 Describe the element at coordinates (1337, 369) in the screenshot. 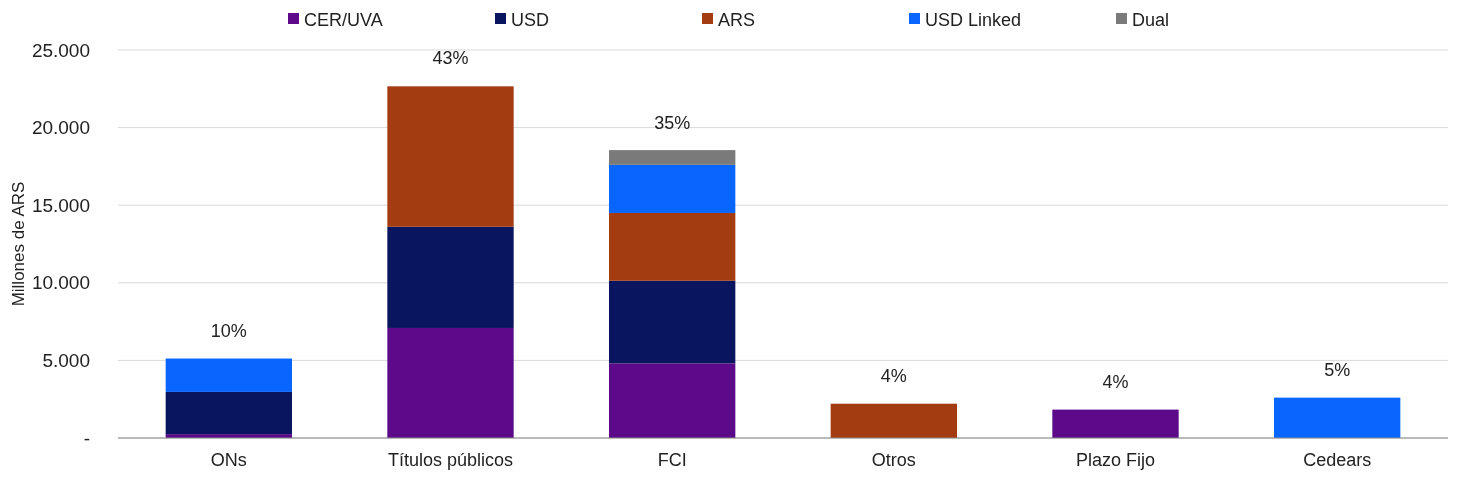

I see `annotation: 5%` at that location.